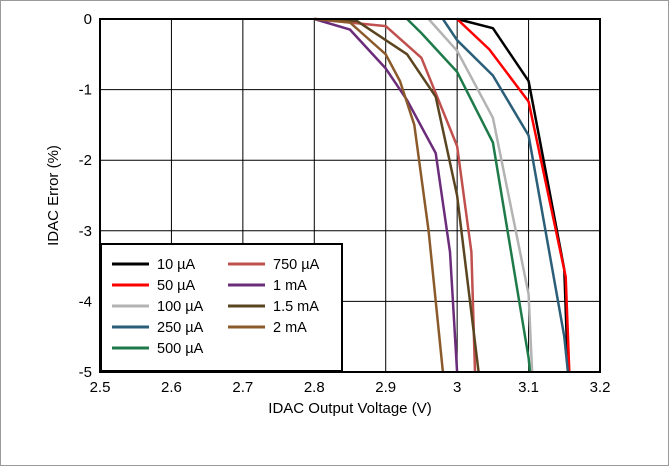 This screenshot has height=467, width=669. Describe the element at coordinates (290, 328) in the screenshot. I see `legend-label: 2 mA` at that location.